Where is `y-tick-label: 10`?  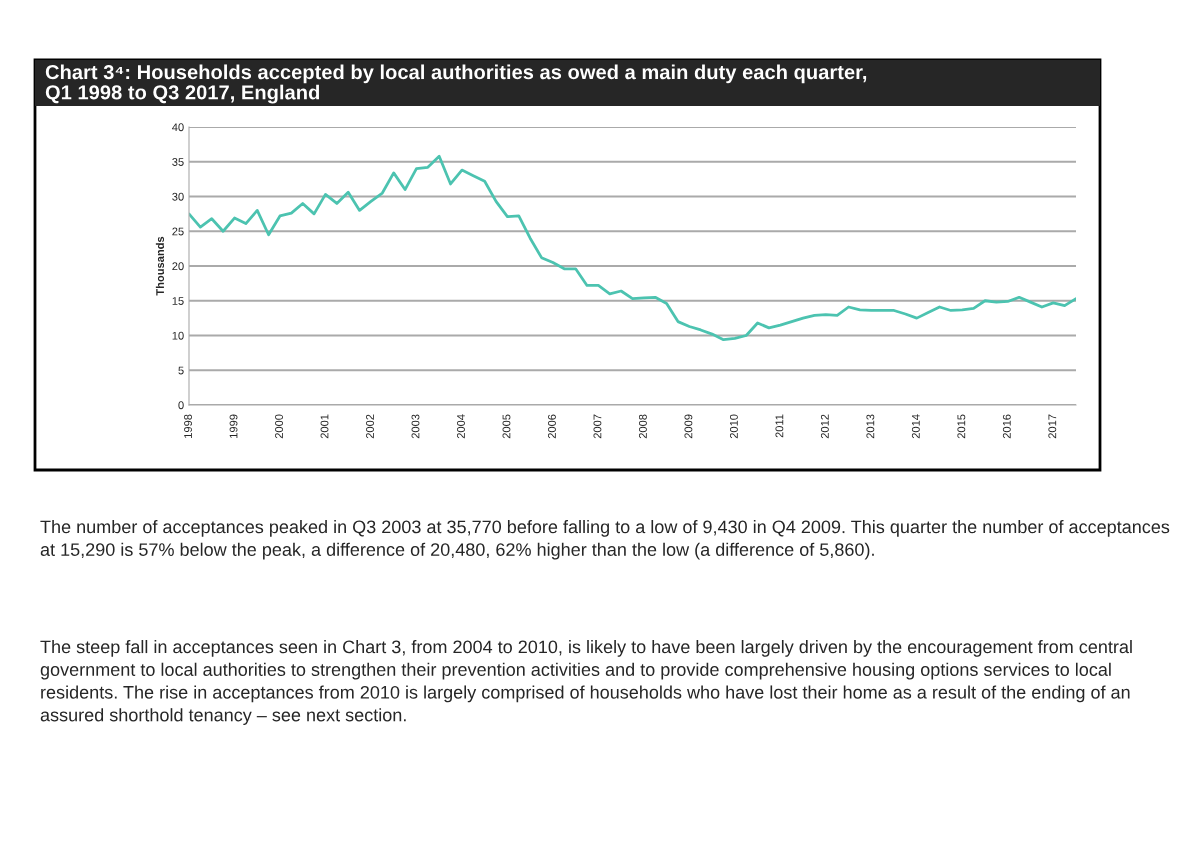
y-tick-label: 10 is located at coordinates (178, 335).